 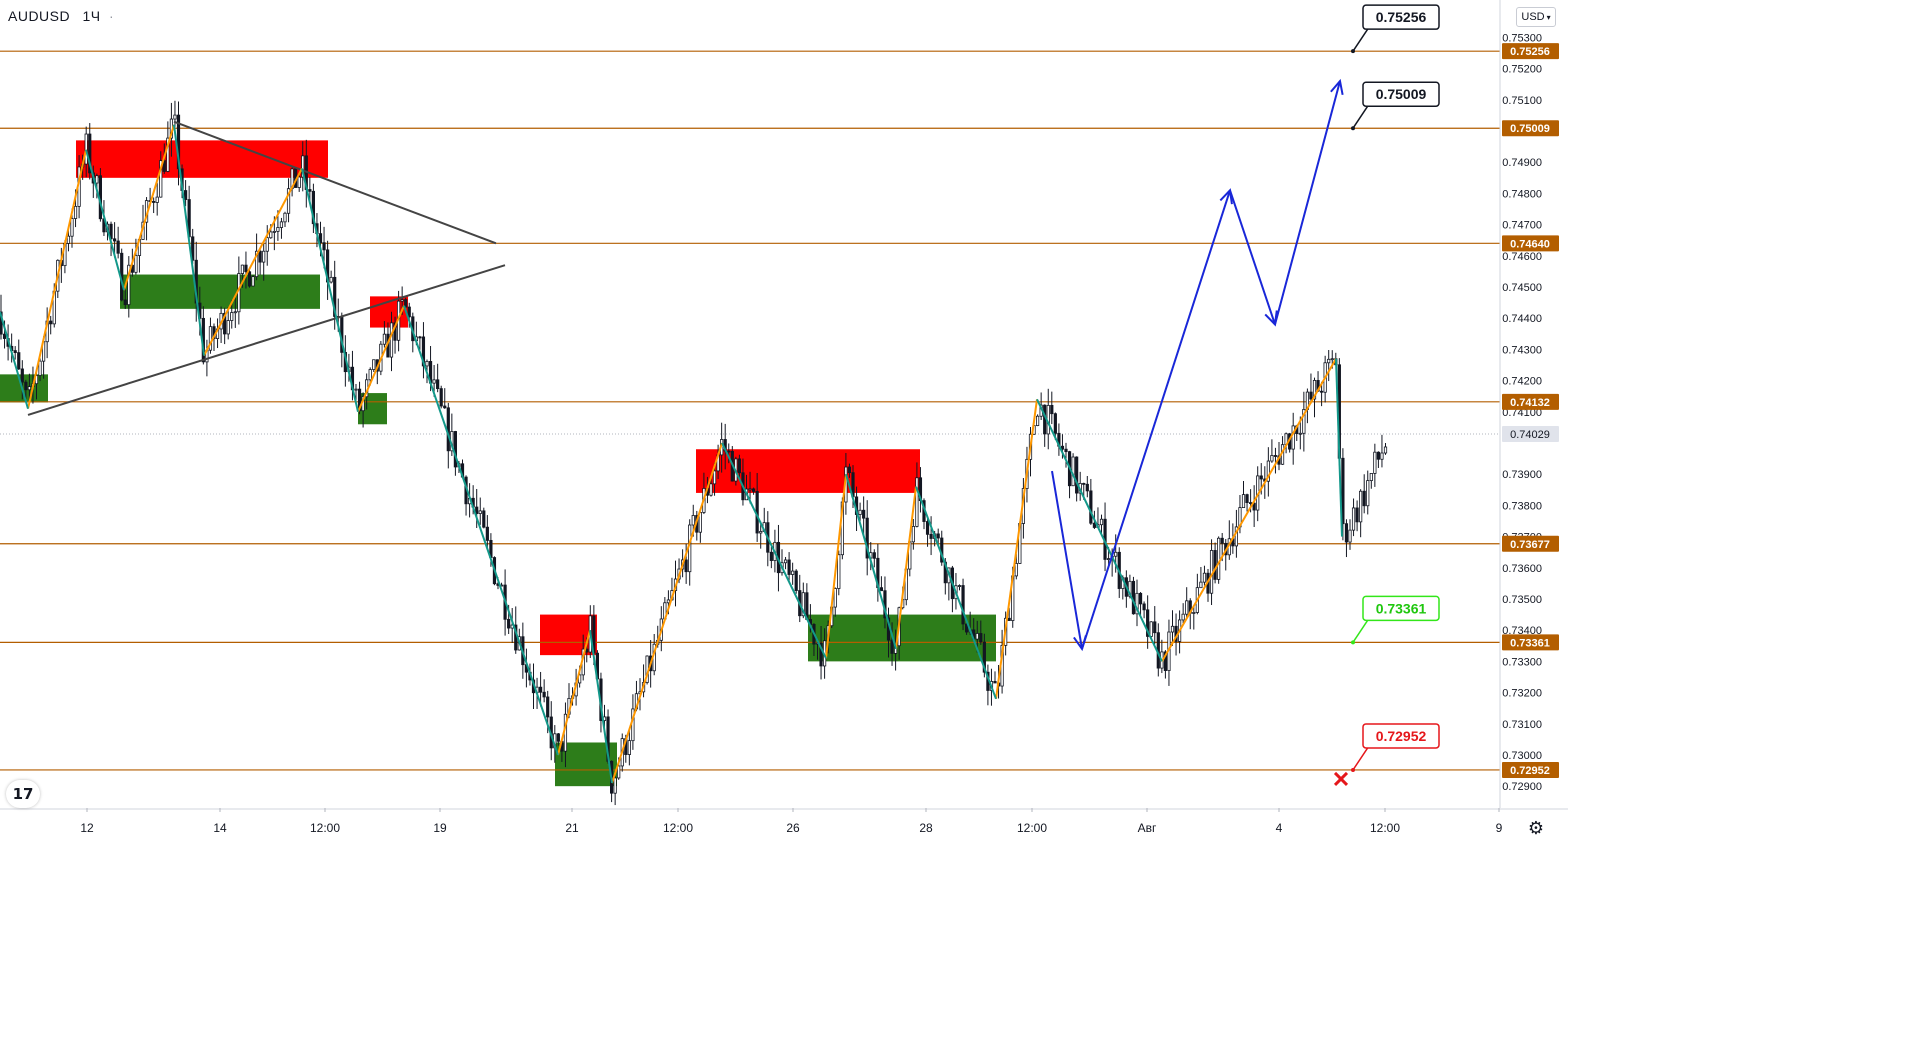 What do you see at coordinates (61, 16) in the screenshot?
I see `symbol-title: AUDUSD 1Ч ·` at bounding box center [61, 16].